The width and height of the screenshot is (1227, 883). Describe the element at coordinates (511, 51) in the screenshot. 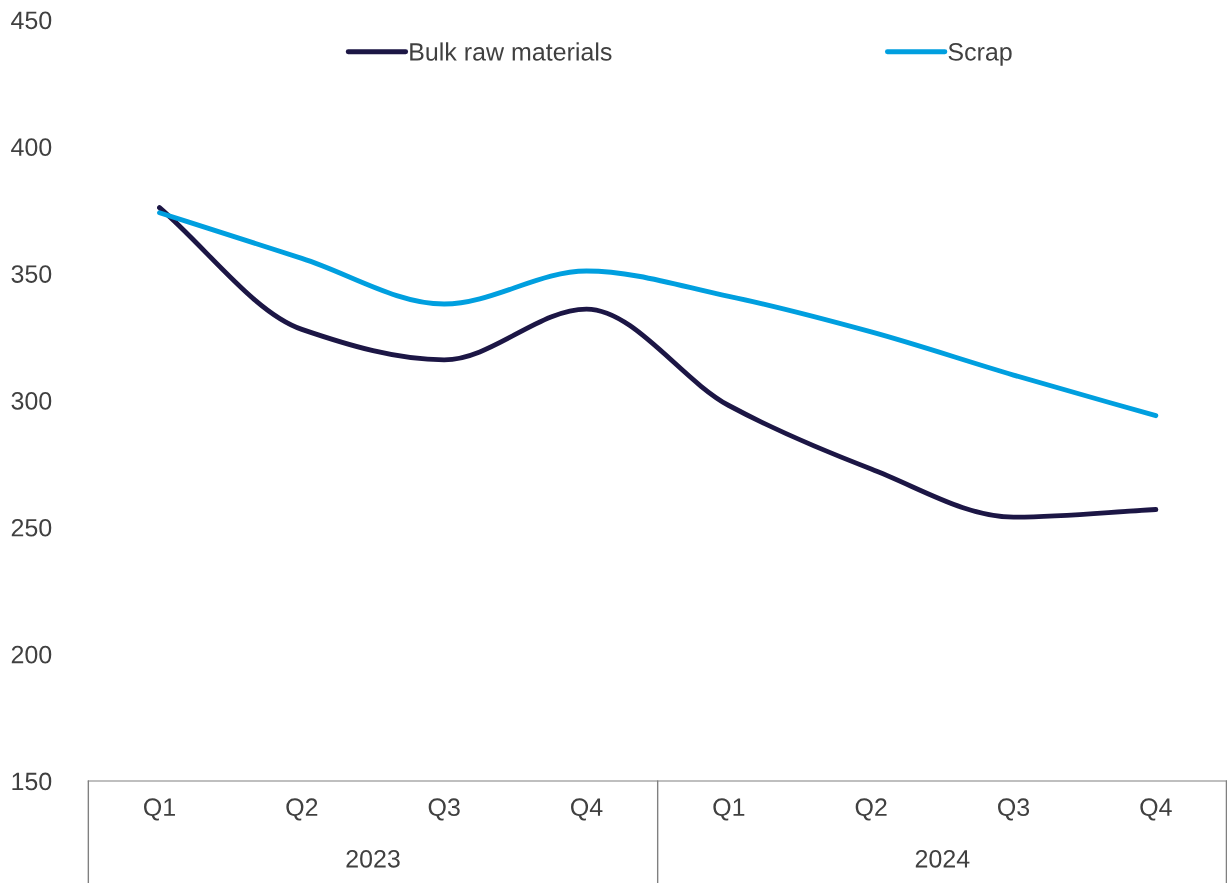

I see `legend-label: Bulk raw materials` at that location.